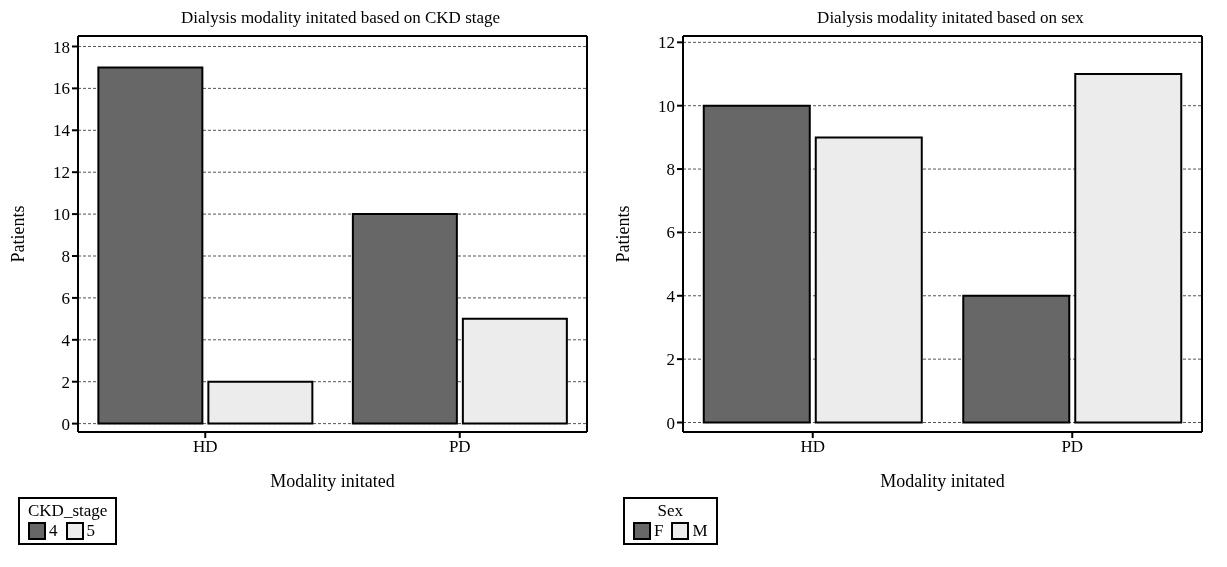  What do you see at coordinates (670, 511) in the screenshot?
I see `legend-title: Sex` at bounding box center [670, 511].